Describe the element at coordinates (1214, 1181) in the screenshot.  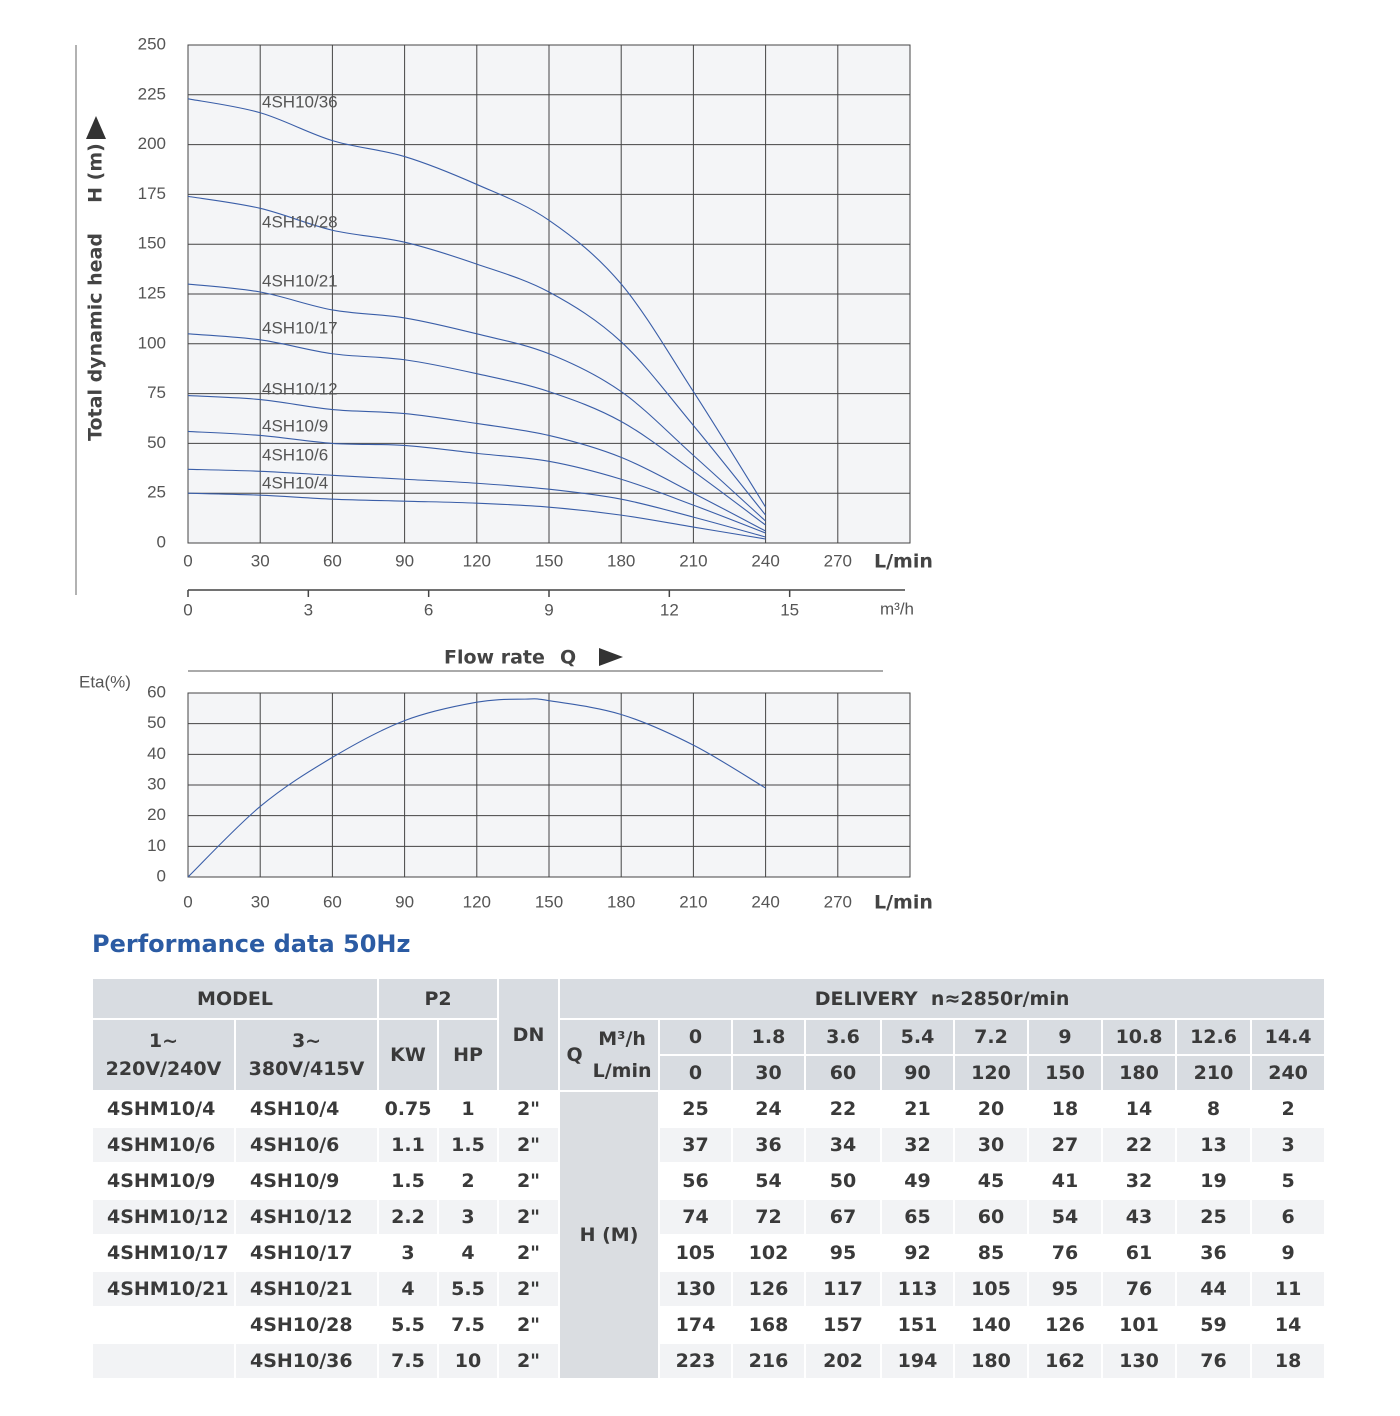
I see `table-cell: 19` at that location.